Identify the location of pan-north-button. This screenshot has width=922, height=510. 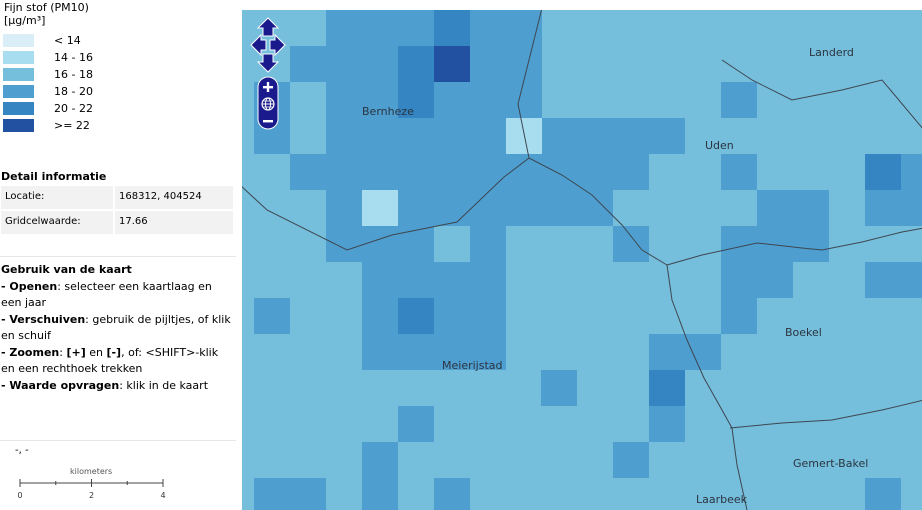
(268, 27).